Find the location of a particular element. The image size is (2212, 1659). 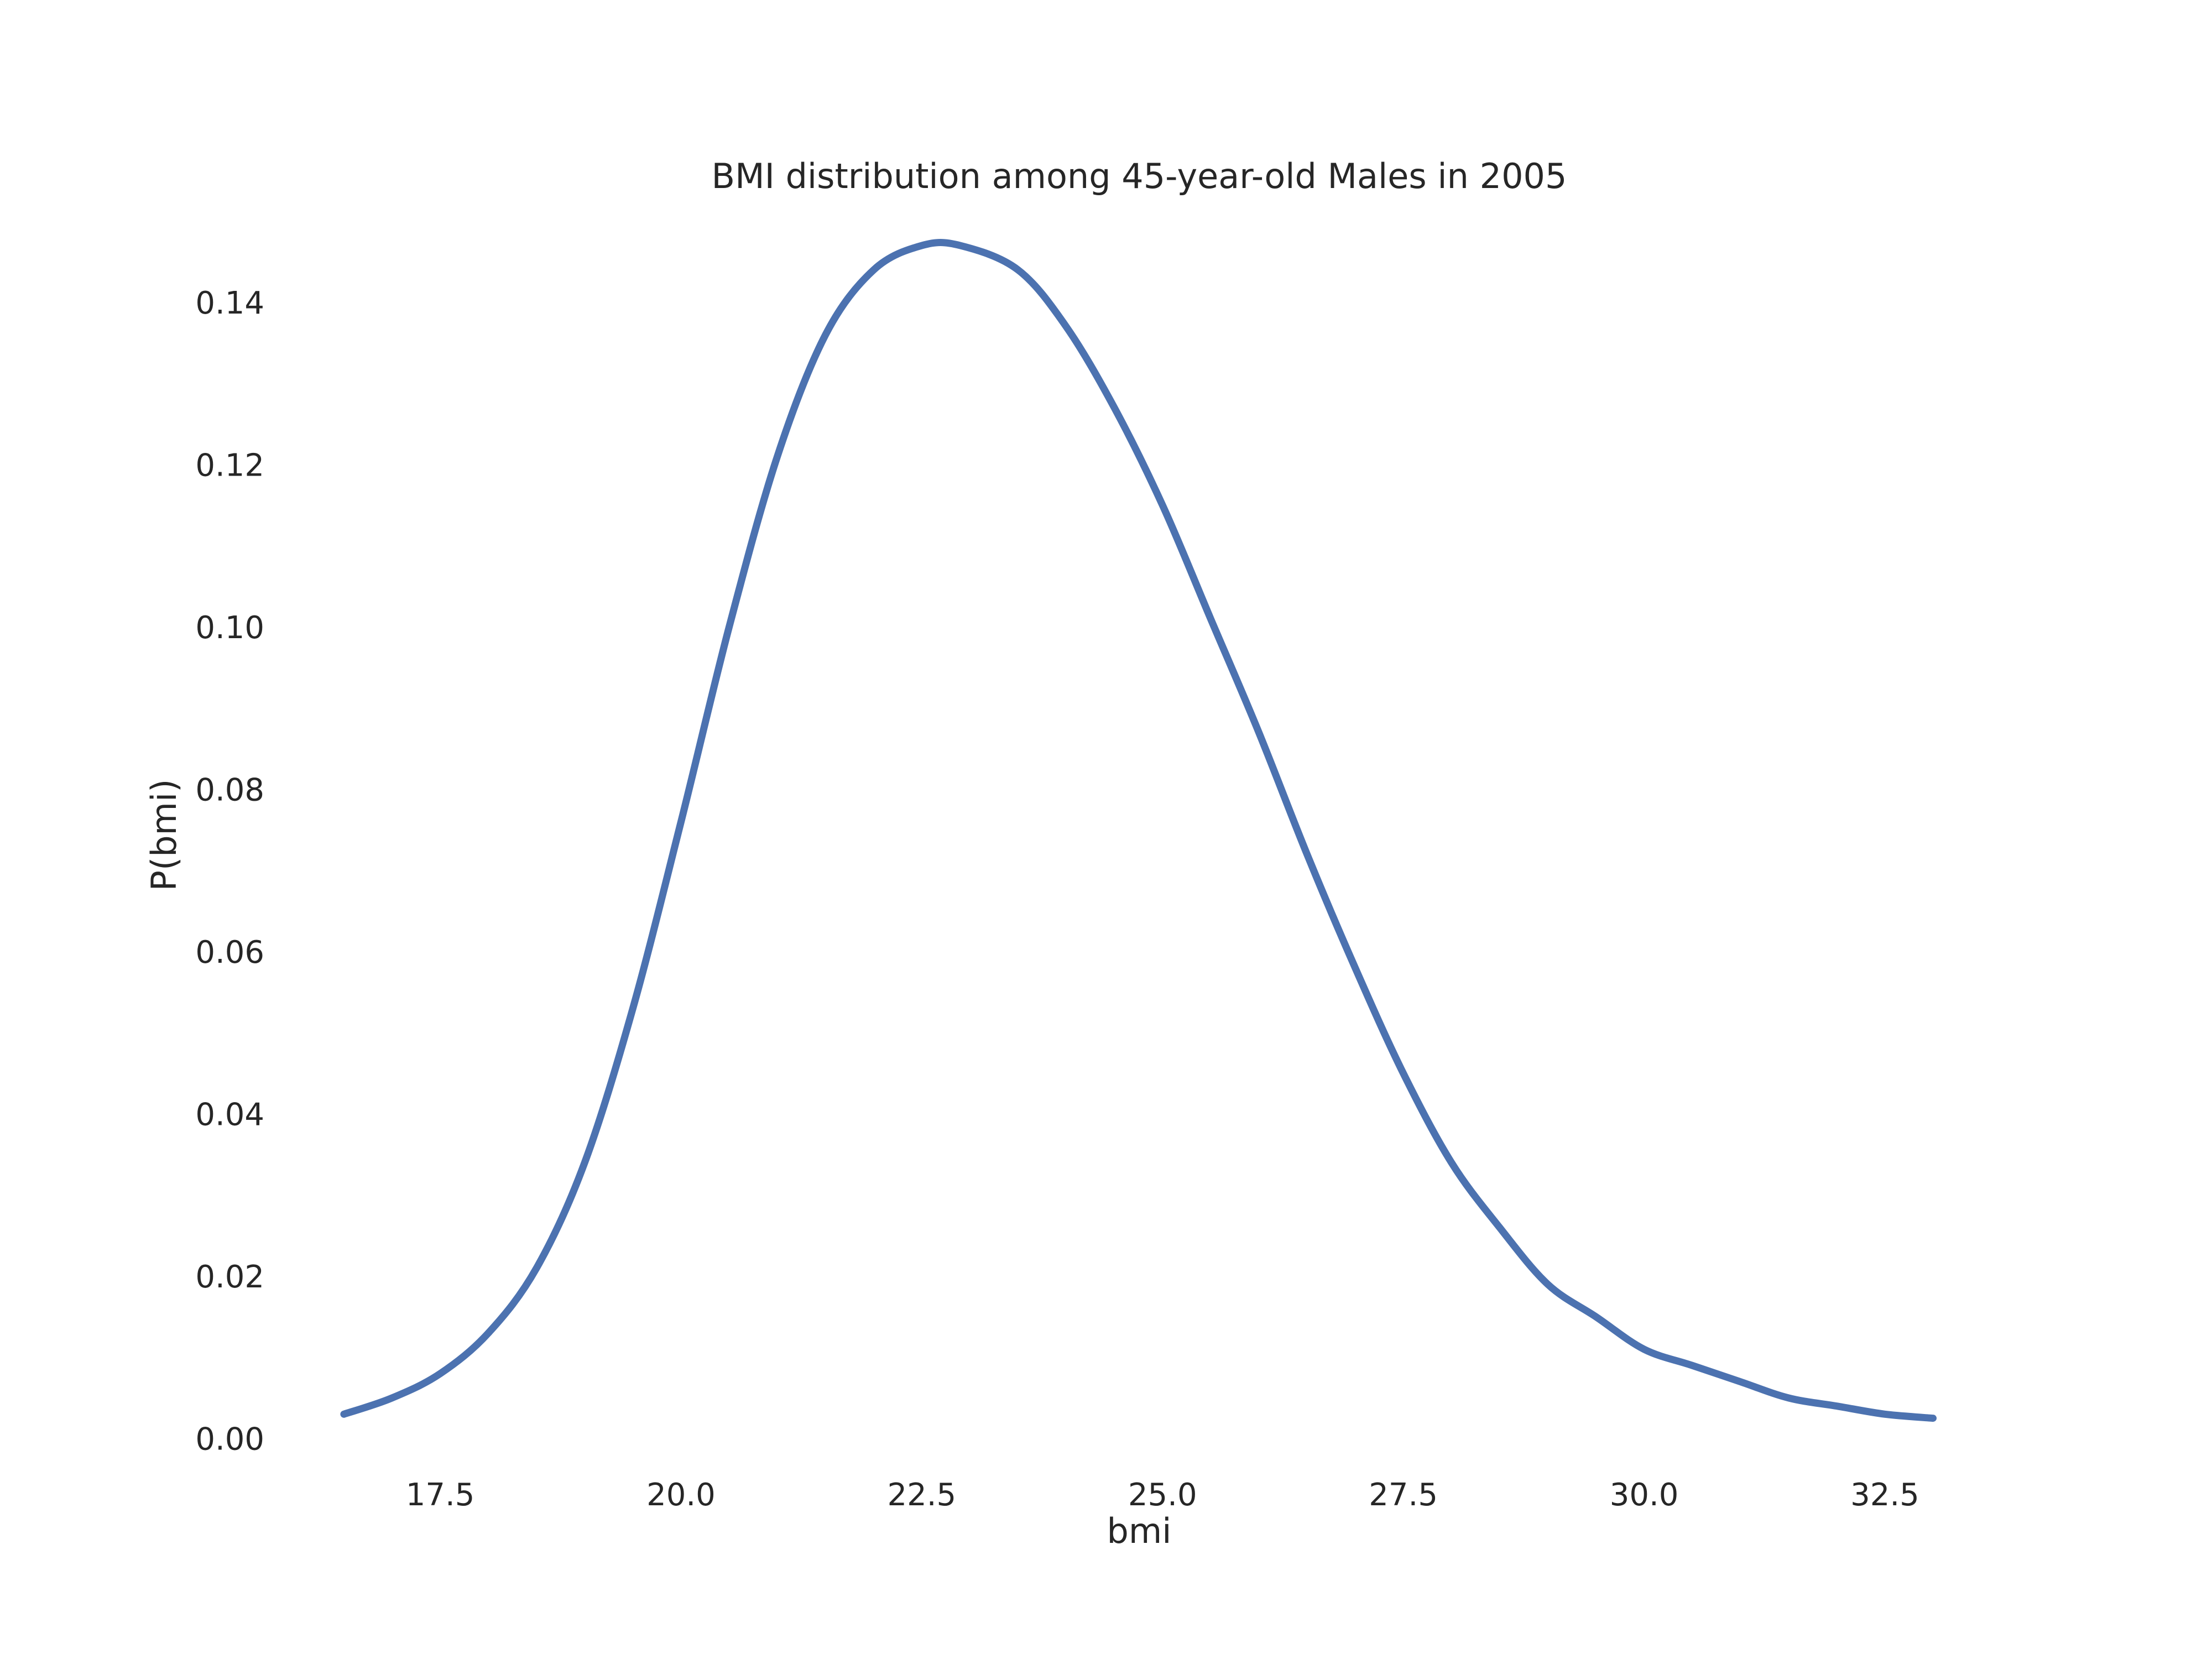

x-tick-label: 25.0 is located at coordinates (1163, 1495).